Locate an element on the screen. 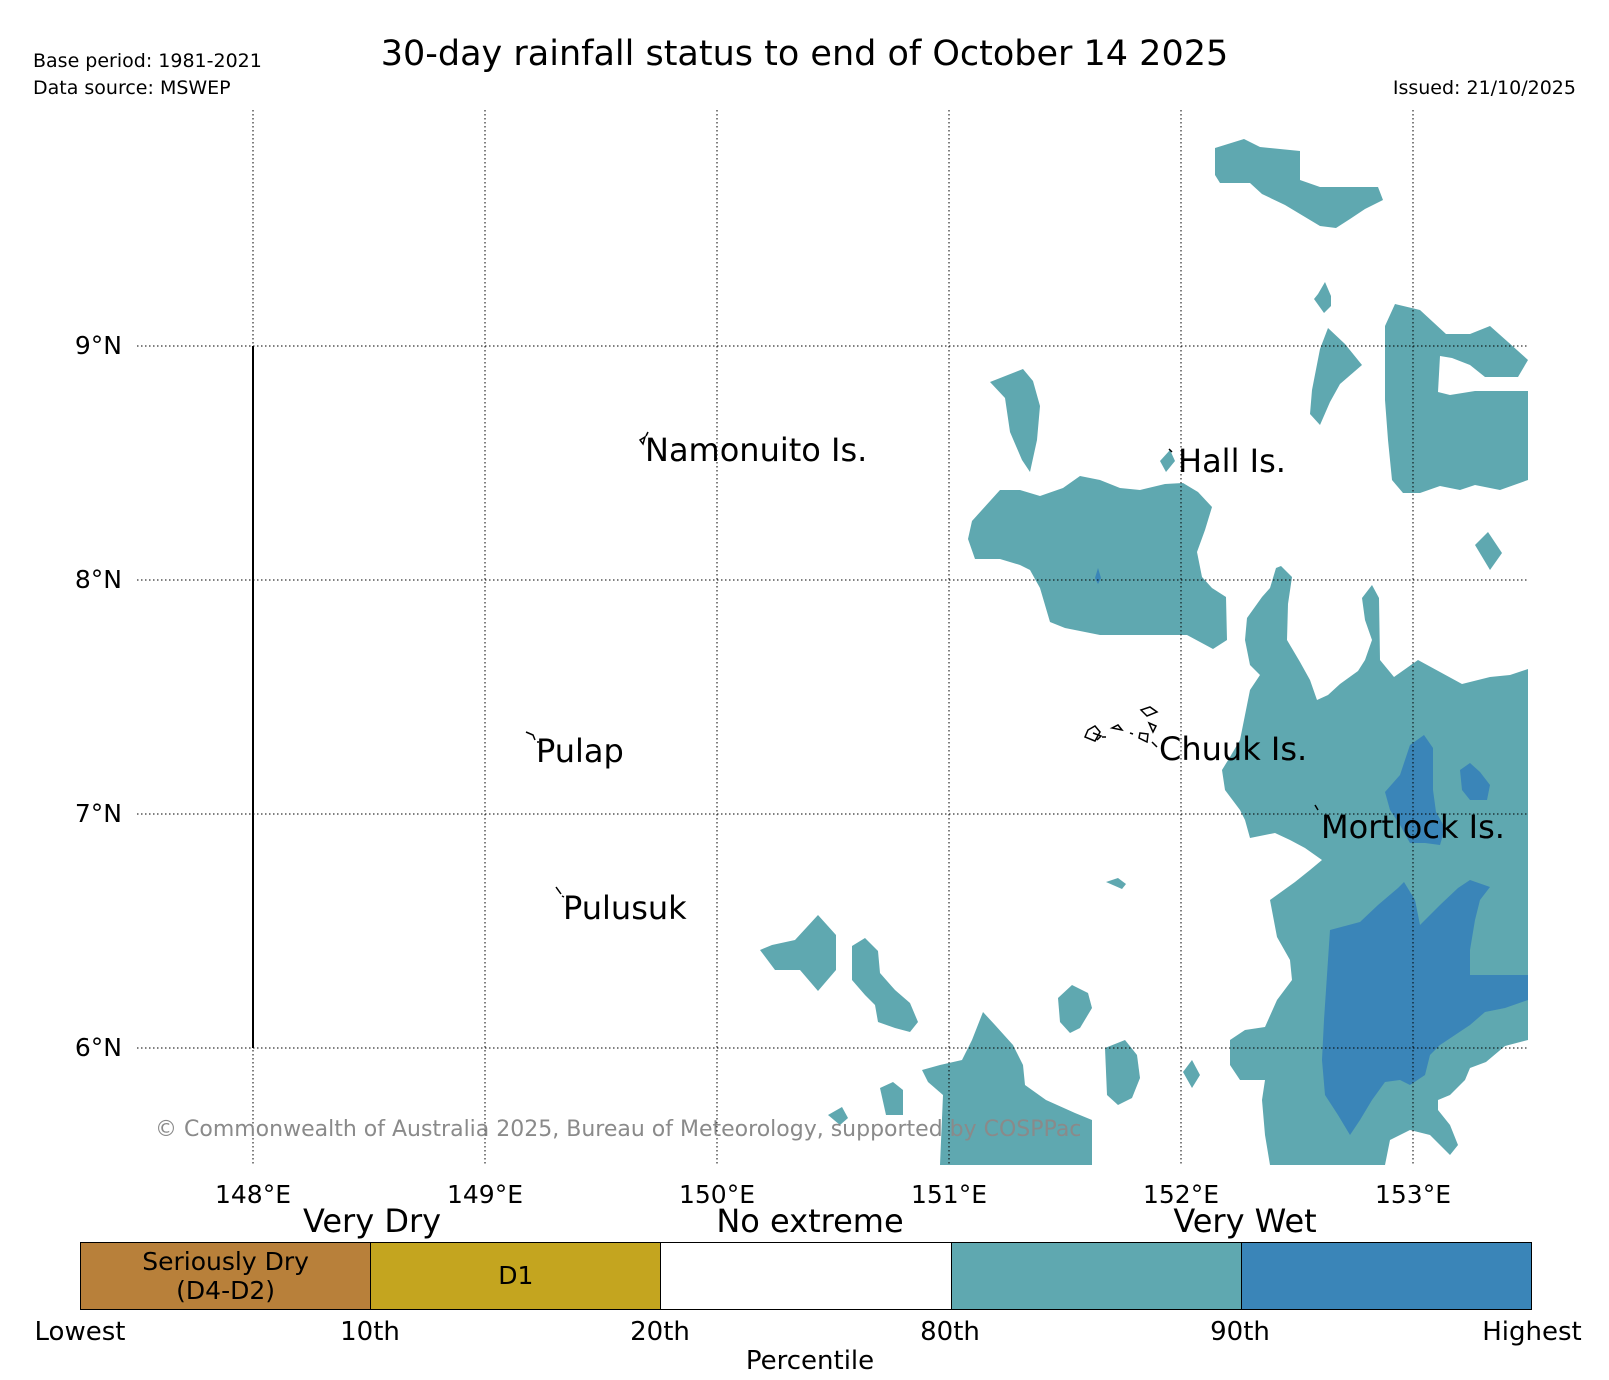 The image size is (1609, 1380). lat-label-7N: 7°N is located at coordinates (98, 813).